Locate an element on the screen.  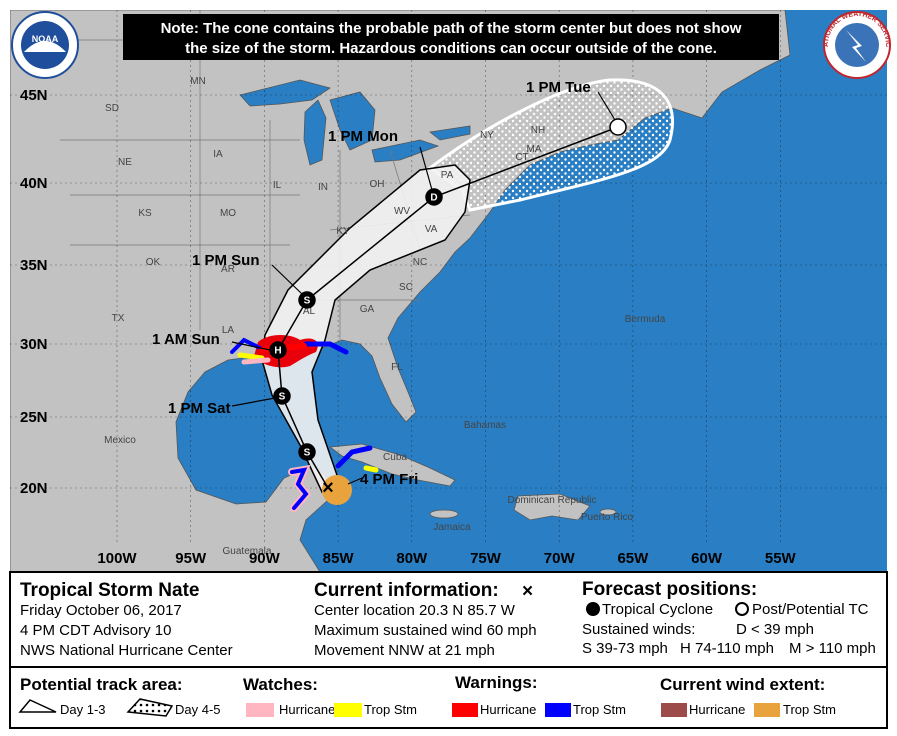
wind-class: S 39-73 mph is located at coordinates (625, 648).